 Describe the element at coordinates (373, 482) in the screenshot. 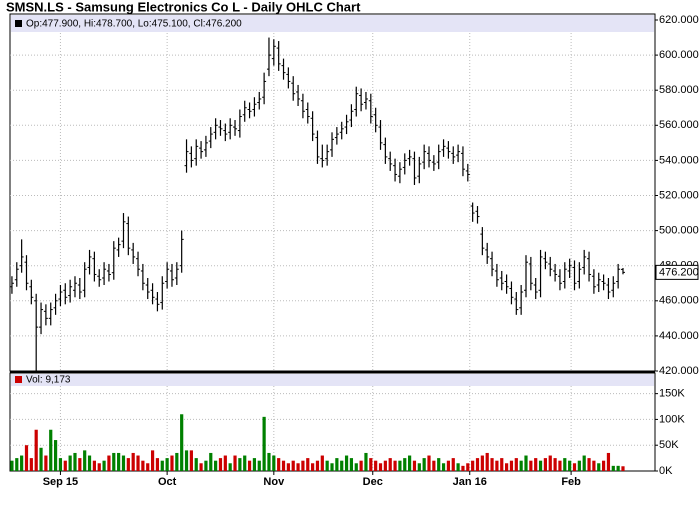

I see `x-tick-label: Dec` at that location.